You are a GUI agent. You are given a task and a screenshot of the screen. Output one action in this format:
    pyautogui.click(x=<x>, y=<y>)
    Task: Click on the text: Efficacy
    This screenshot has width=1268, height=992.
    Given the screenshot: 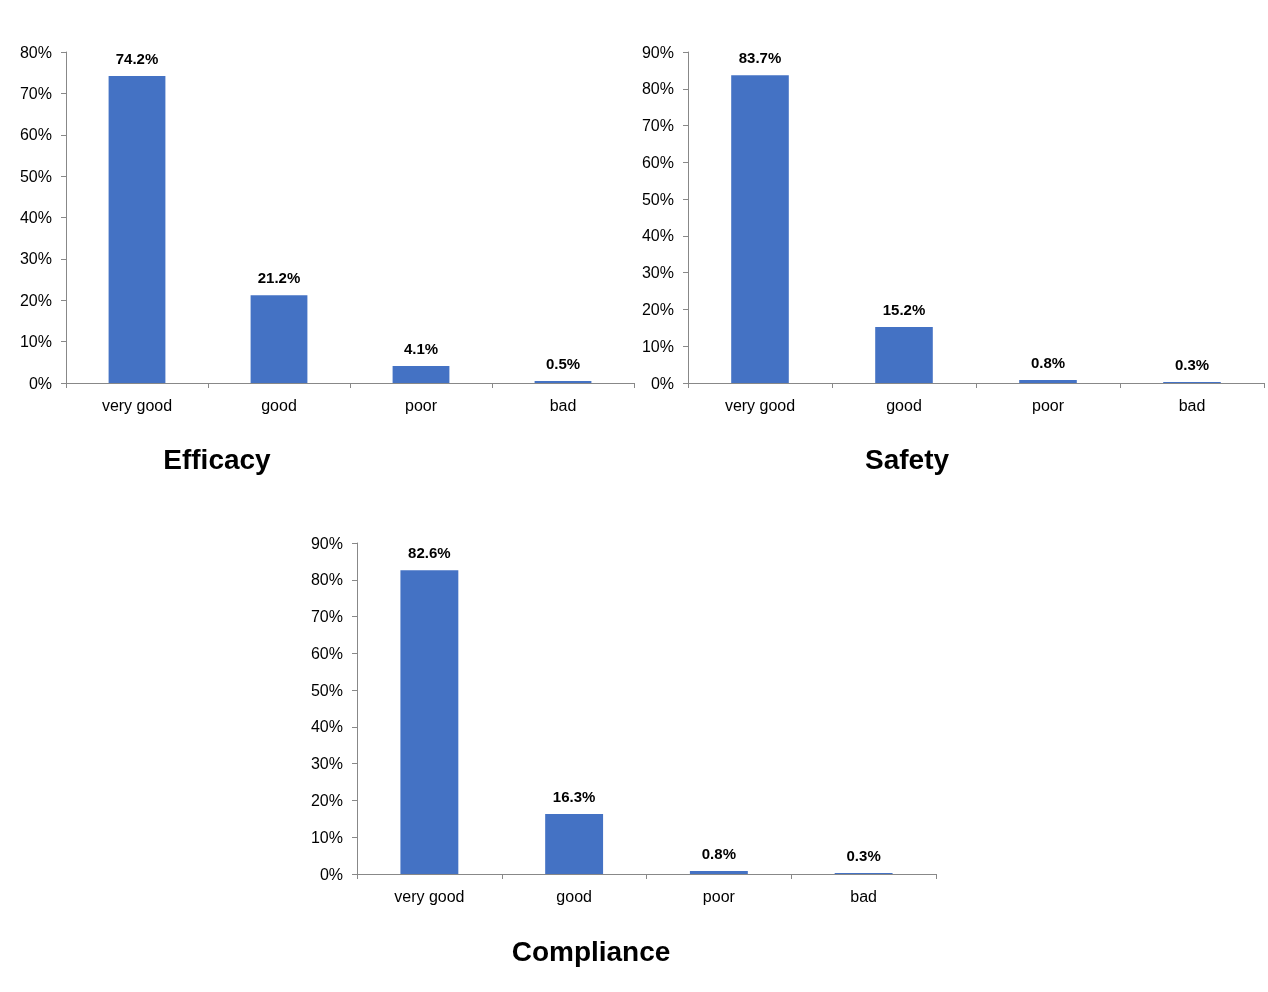 What is the action you would take?
    pyautogui.click(x=217, y=459)
    